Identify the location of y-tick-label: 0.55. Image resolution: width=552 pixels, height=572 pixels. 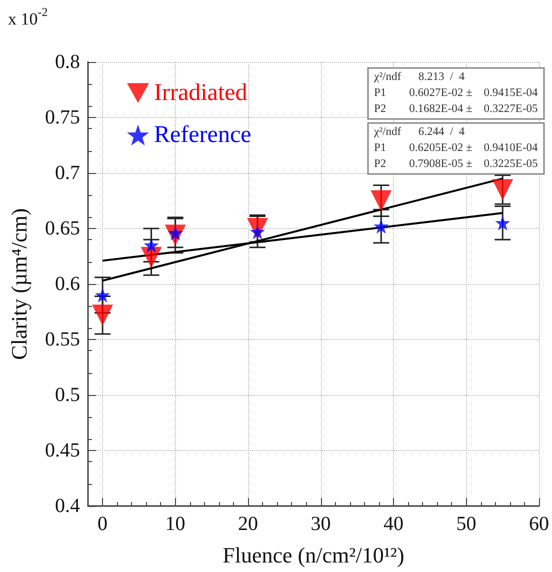
(62, 339).